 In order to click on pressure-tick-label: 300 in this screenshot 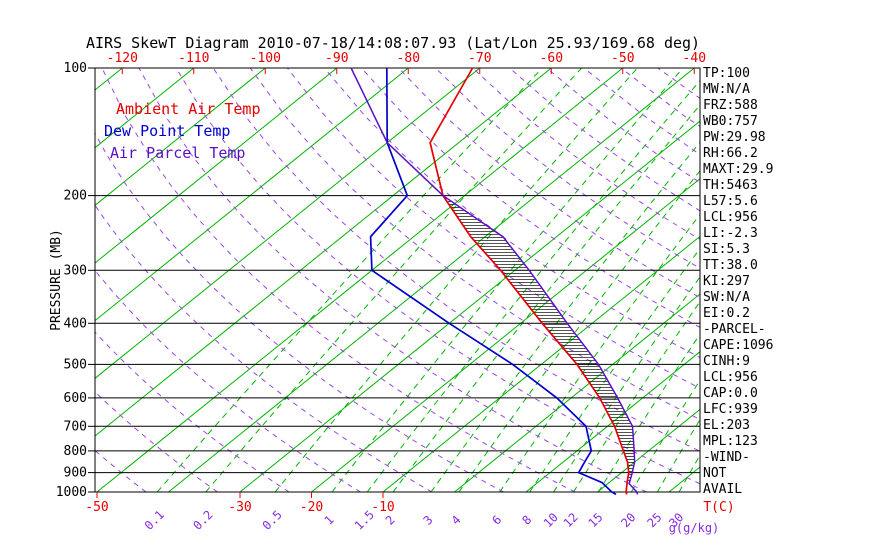, I will do `click(75, 270)`.